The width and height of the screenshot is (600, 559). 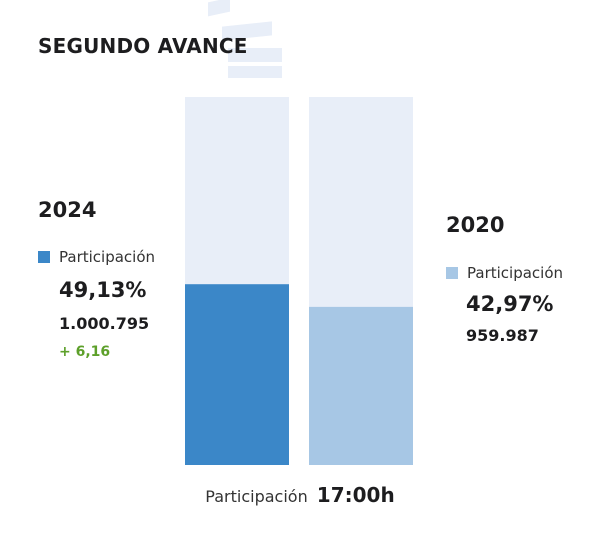 What do you see at coordinates (67, 210) in the screenshot?
I see `year-label-2024: 2024` at bounding box center [67, 210].